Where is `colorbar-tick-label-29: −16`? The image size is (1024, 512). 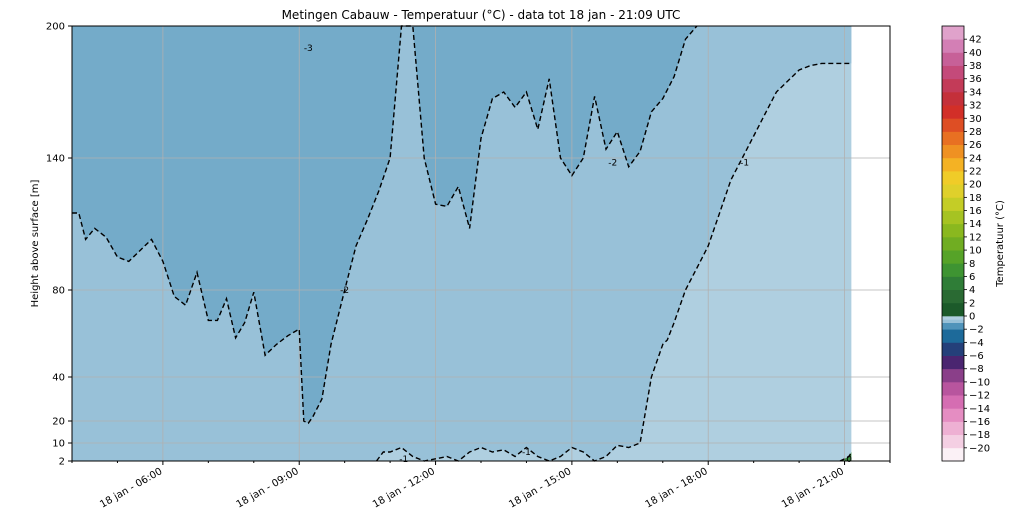
colorbar-tick-label-29: −16 is located at coordinates (979, 422).